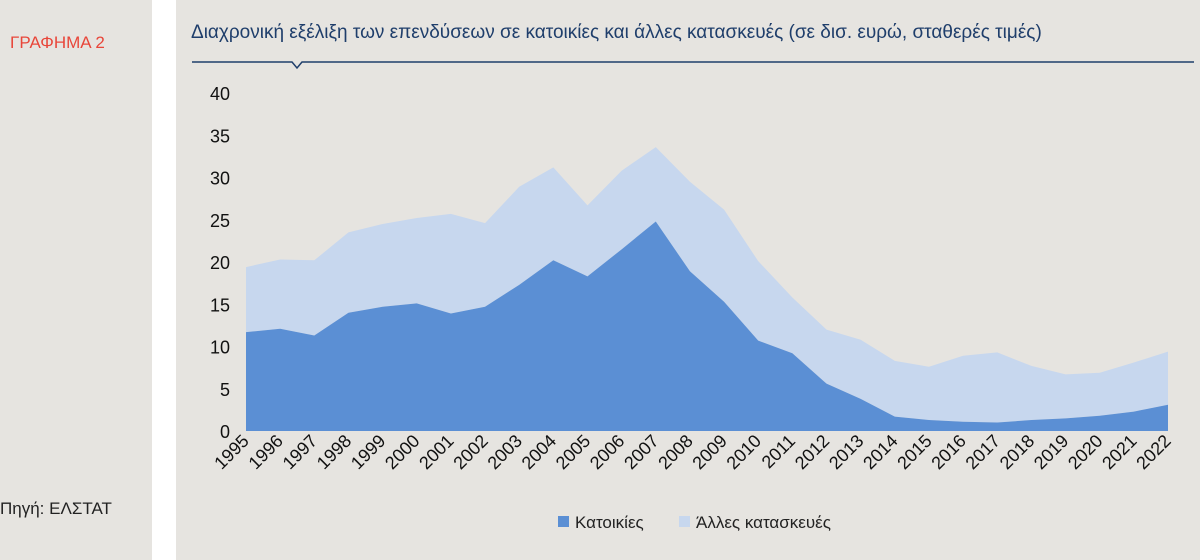 The image size is (1200, 560). Describe the element at coordinates (779, 452) in the screenshot. I see `x-tick-label: 2011` at that location.